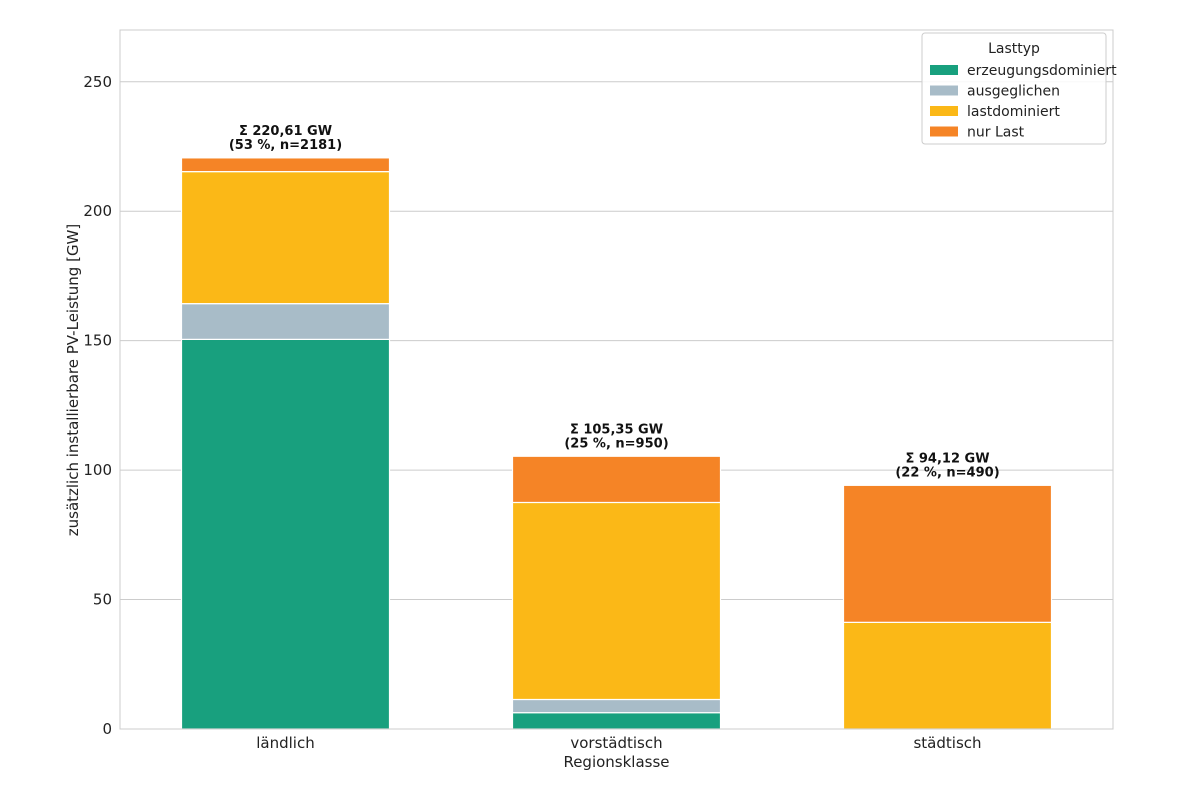 Image resolution: width=1202 pixels, height=800 pixels. Describe the element at coordinates (102, 600) in the screenshot. I see `y-tick-label: 50` at that location.